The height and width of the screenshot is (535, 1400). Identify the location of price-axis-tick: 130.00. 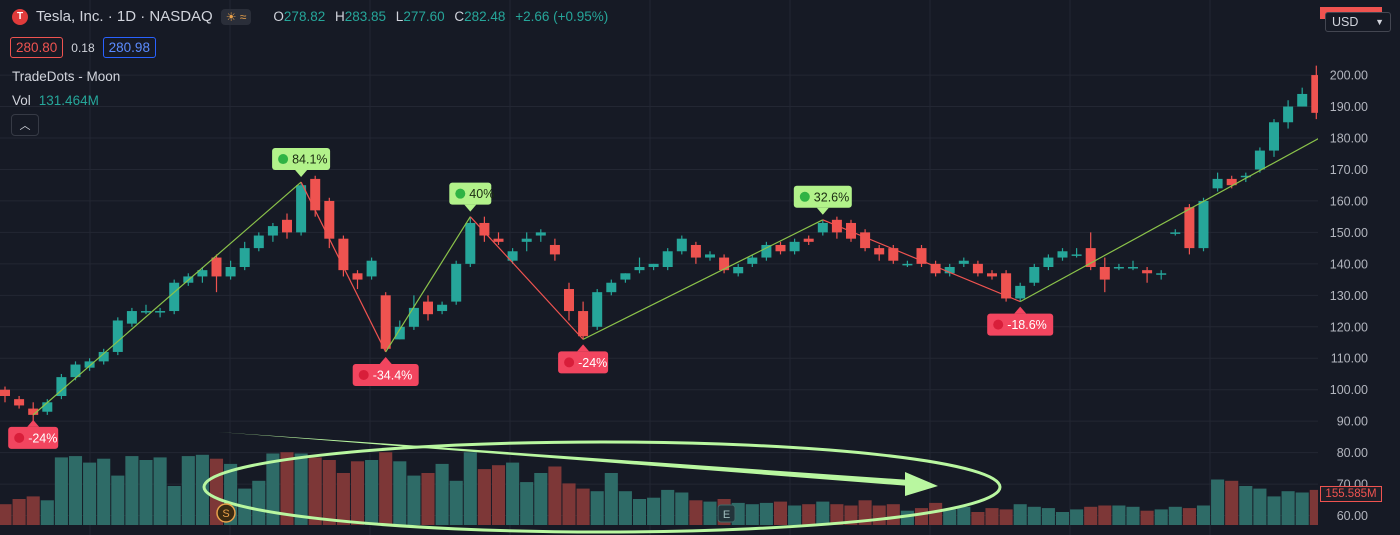
(1349, 296).